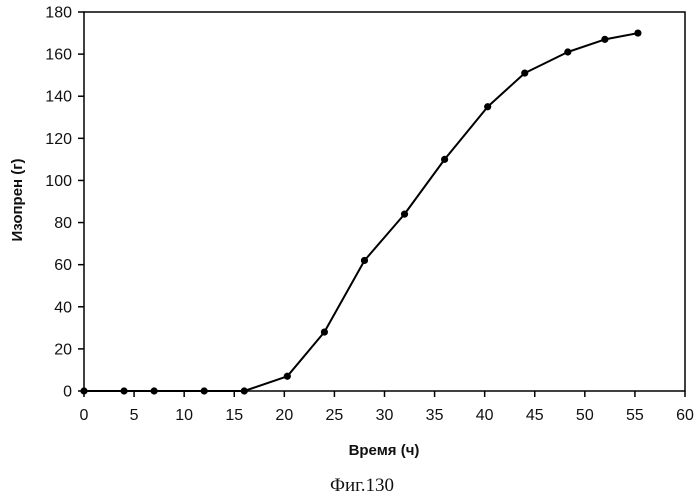 The width and height of the screenshot is (699, 497). What do you see at coordinates (63, 223) in the screenshot?
I see `y-tick-label: 80` at bounding box center [63, 223].